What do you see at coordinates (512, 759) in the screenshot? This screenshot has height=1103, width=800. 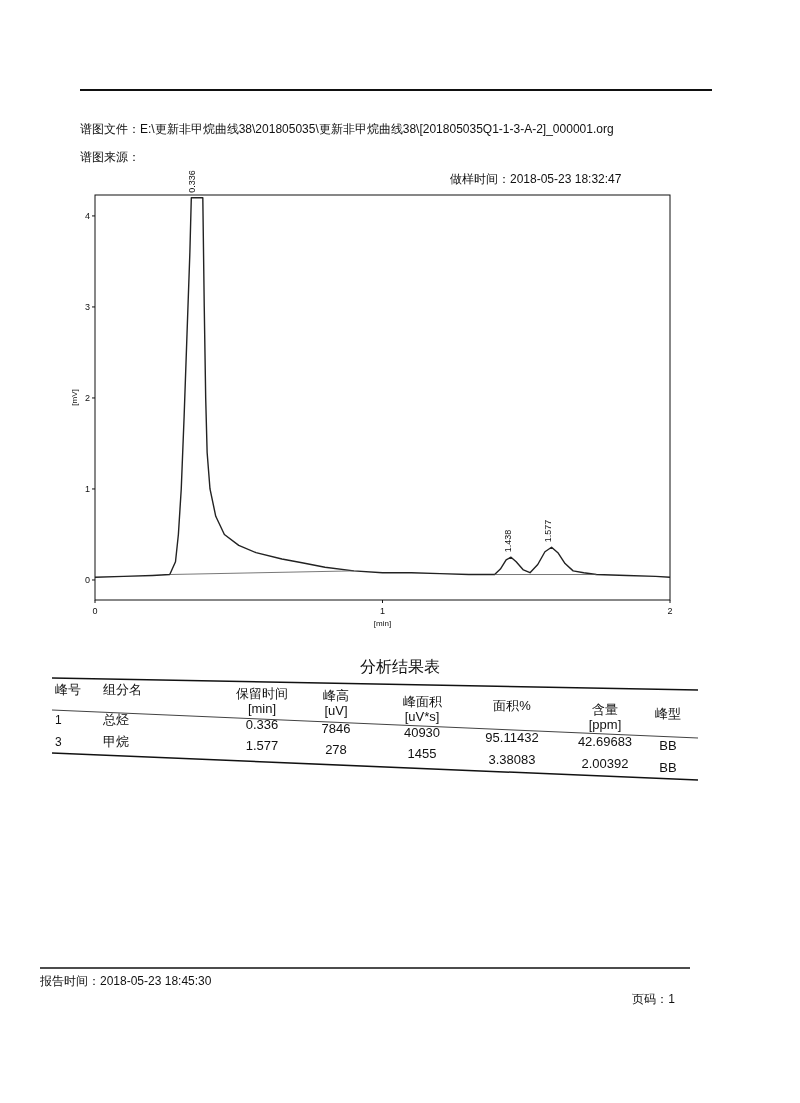 I see `text: 3.38083` at bounding box center [512, 759].